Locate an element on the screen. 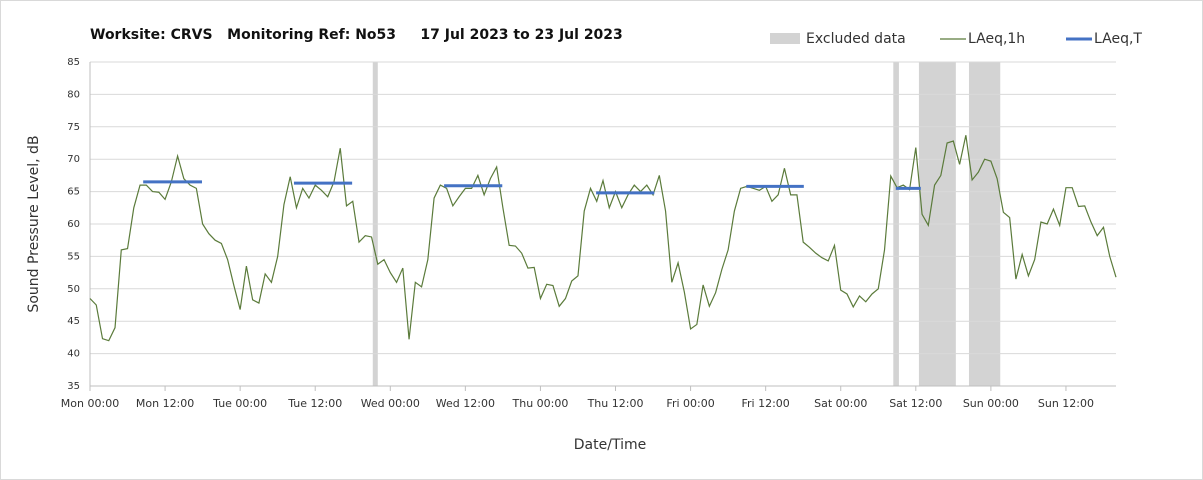  y-tick-label: 50 is located at coordinates (73, 289).